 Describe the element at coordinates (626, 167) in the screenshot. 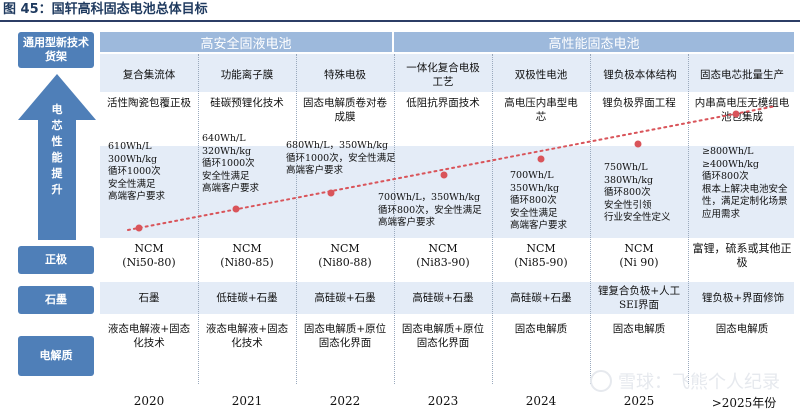

I see `spec-line: 750Wh/L` at that location.